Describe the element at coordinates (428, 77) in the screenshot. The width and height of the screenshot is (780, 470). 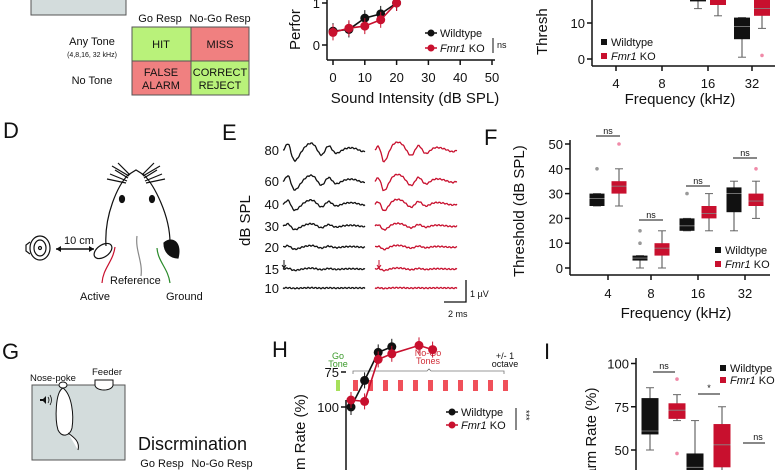
I see `b-x-tick-label: 30` at that location.